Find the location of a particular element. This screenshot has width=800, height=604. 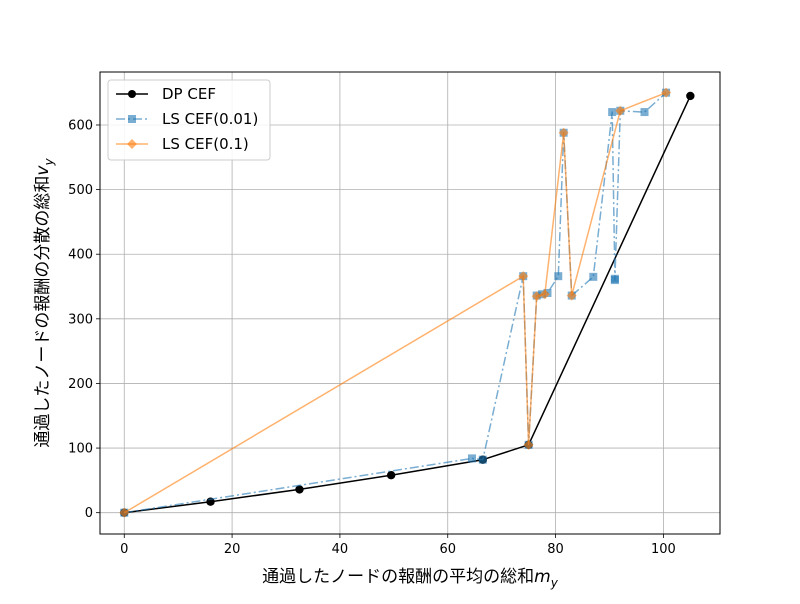

x-tick-label: 60 is located at coordinates (447, 549).